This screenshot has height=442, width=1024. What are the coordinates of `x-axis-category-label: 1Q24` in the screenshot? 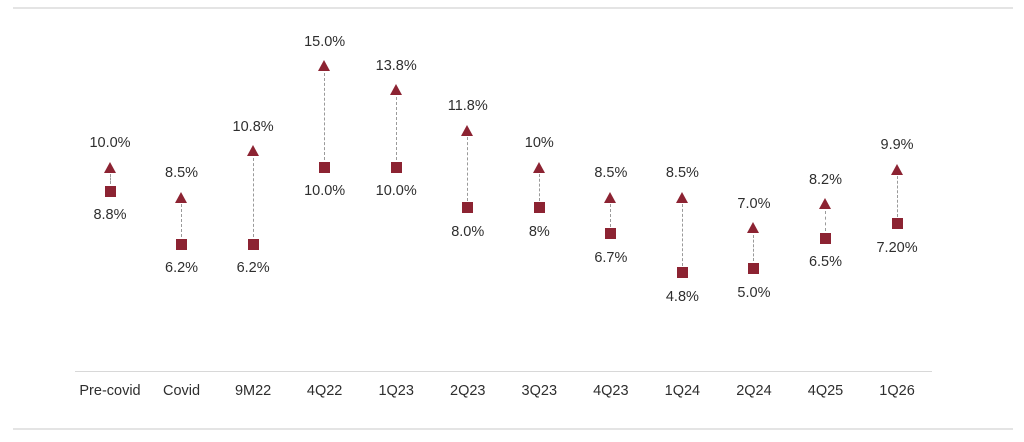 It's located at (682, 391).